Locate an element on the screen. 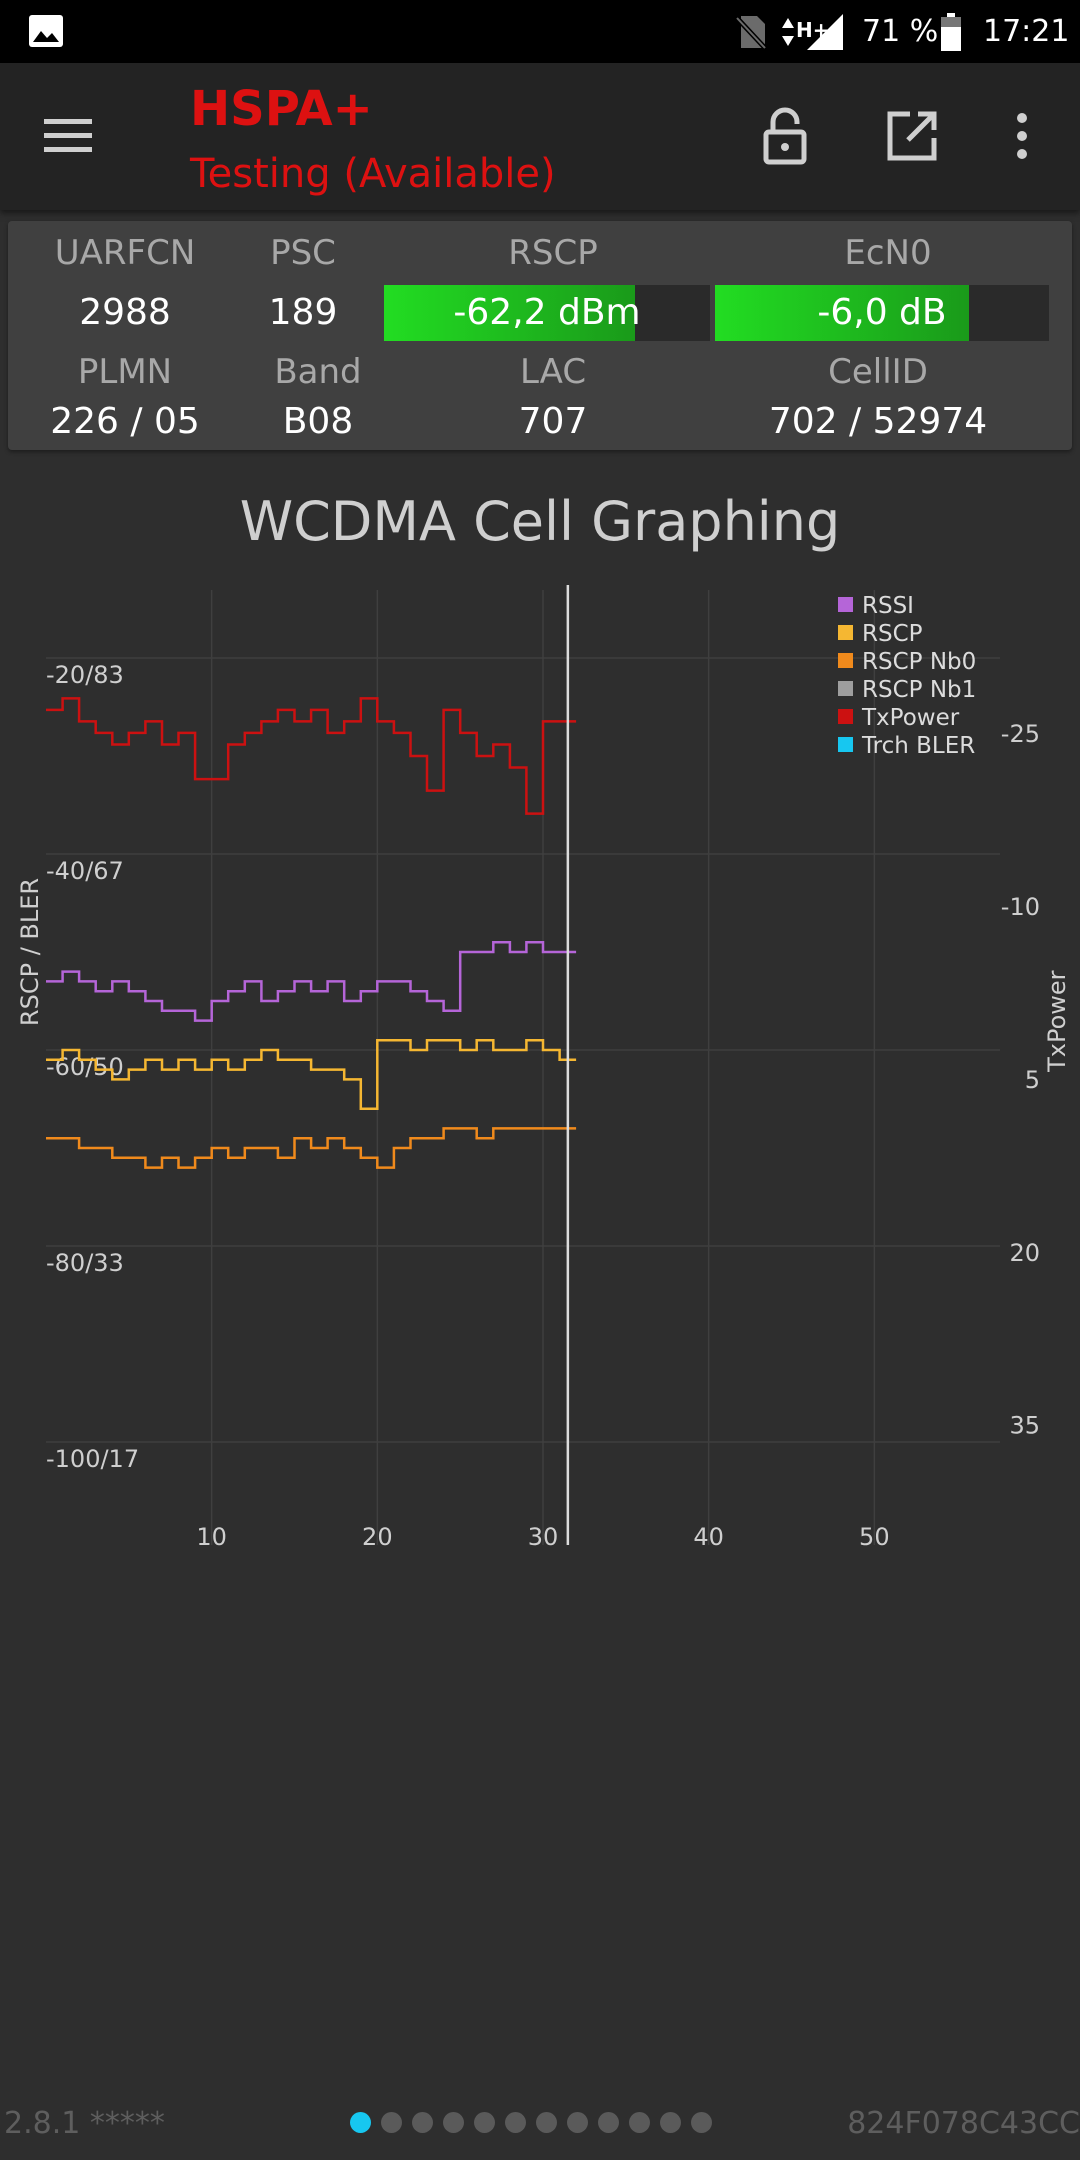 Image resolution: width=1080 pixels, height=2160 pixels. legend-label: TxPower is located at coordinates (910, 718).